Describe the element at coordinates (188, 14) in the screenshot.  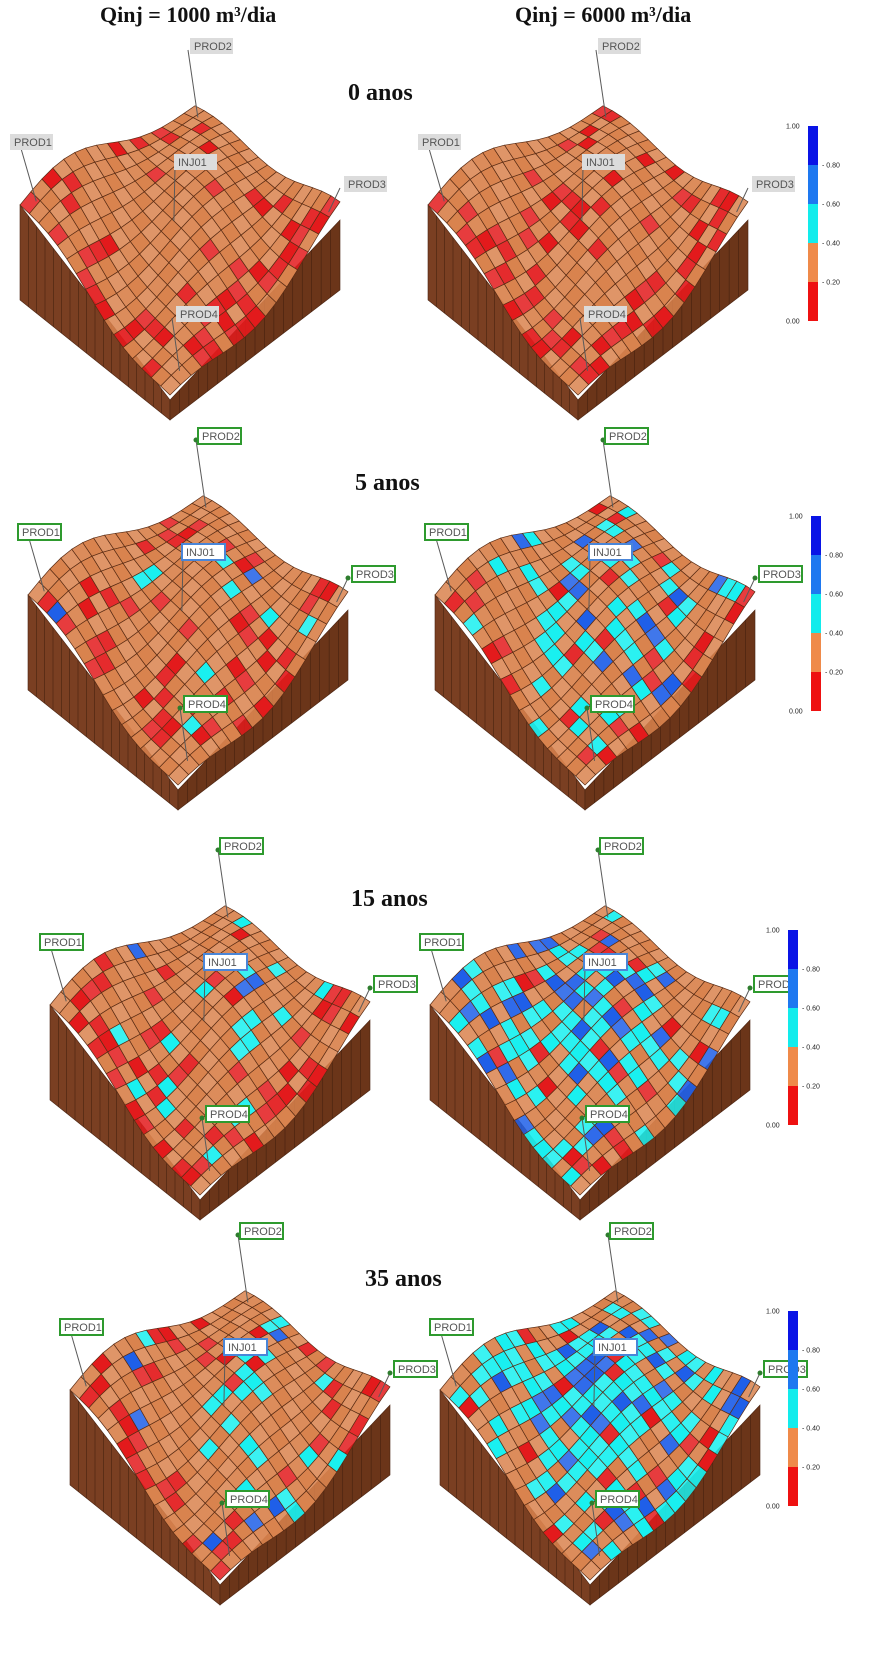
I see `column-title-left: Qinj = 1000 m³/dia` at that location.